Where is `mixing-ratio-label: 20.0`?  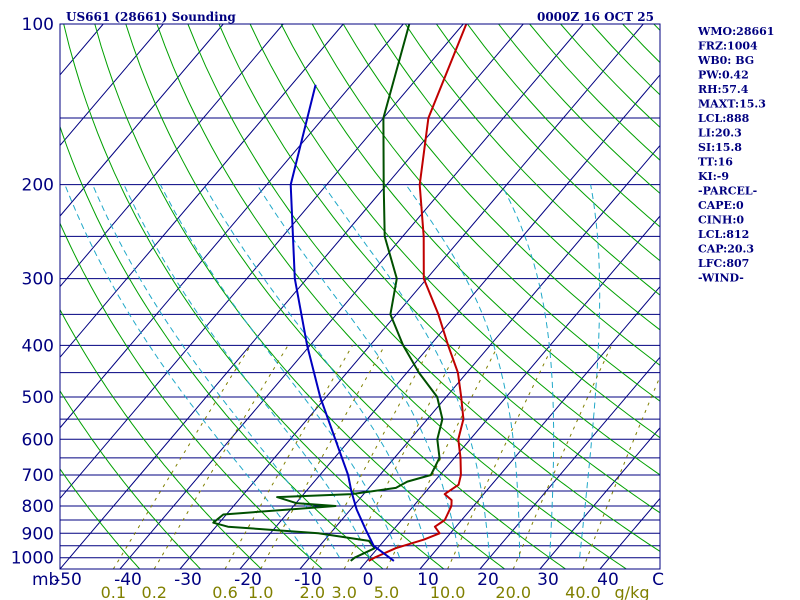 mixing-ratio-label: 20.0 is located at coordinates (513, 591).